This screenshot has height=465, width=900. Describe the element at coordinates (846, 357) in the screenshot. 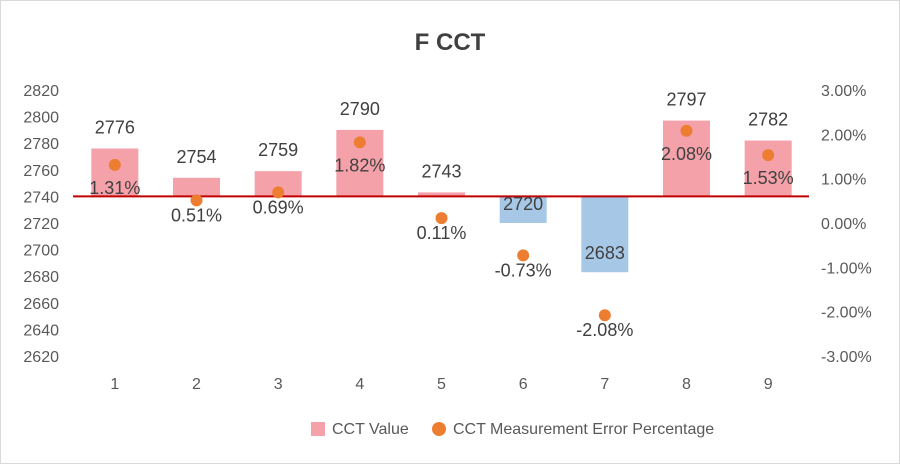

I see `right-axis-tick-label: -3.00%` at that location.